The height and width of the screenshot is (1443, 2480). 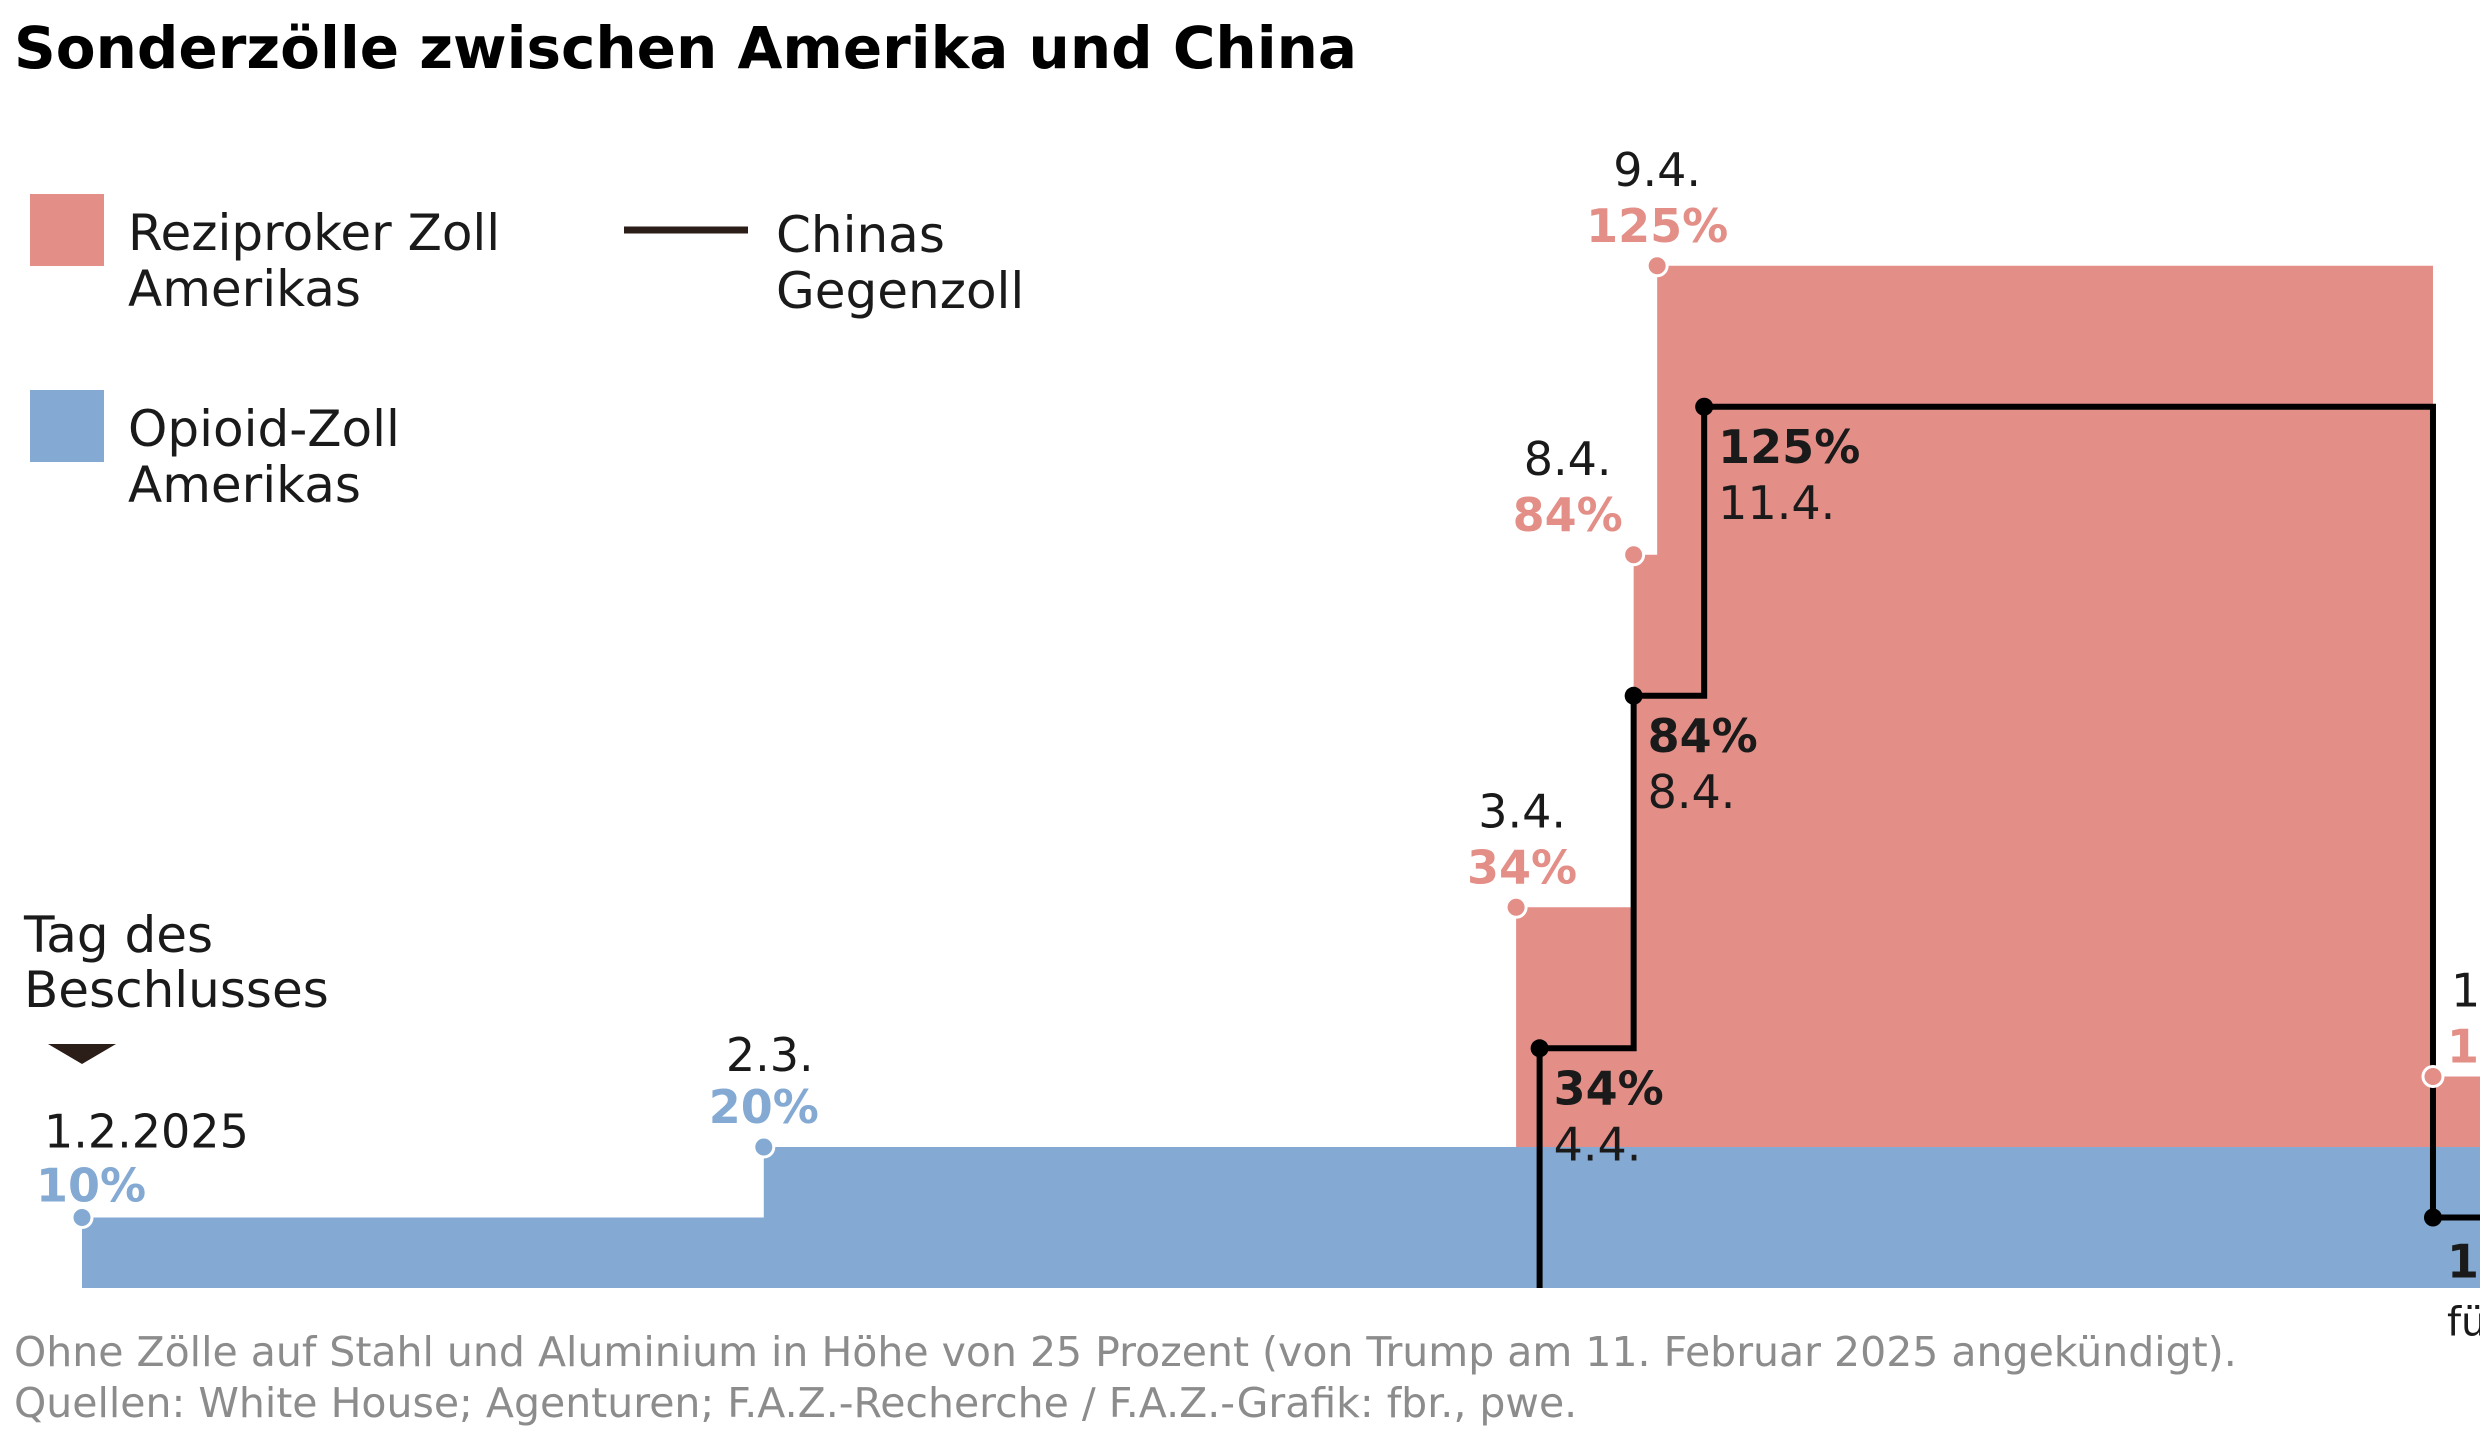 What do you see at coordinates (176, 990) in the screenshot?
I see `decision-note-line2: Beschlusses` at bounding box center [176, 990].